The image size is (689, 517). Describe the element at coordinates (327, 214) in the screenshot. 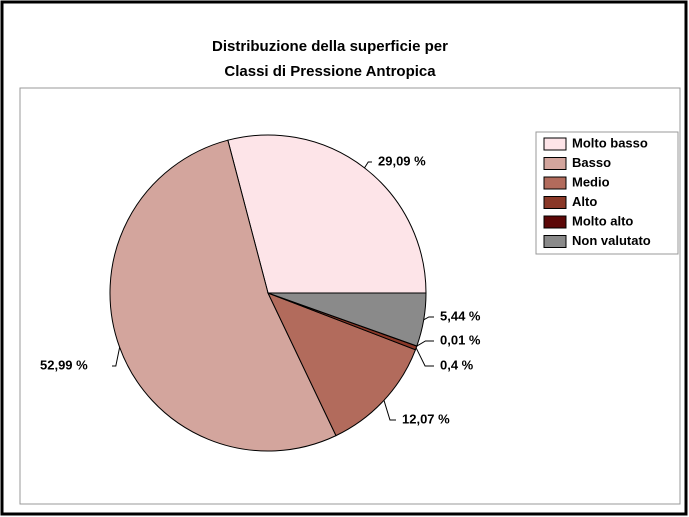

I see `pie-slice` at that location.